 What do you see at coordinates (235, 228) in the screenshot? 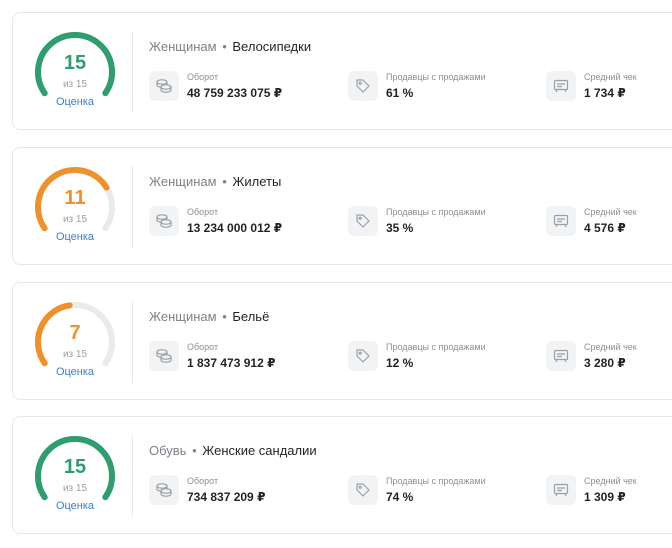
I see `metric-value: 13 234 000 012 ₽` at bounding box center [235, 228].